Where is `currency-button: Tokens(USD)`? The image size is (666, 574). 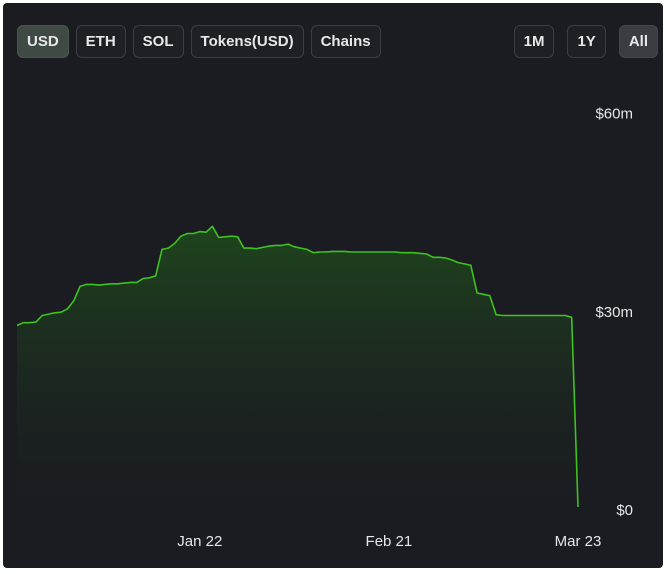 currency-button: Tokens(USD) is located at coordinates (247, 41).